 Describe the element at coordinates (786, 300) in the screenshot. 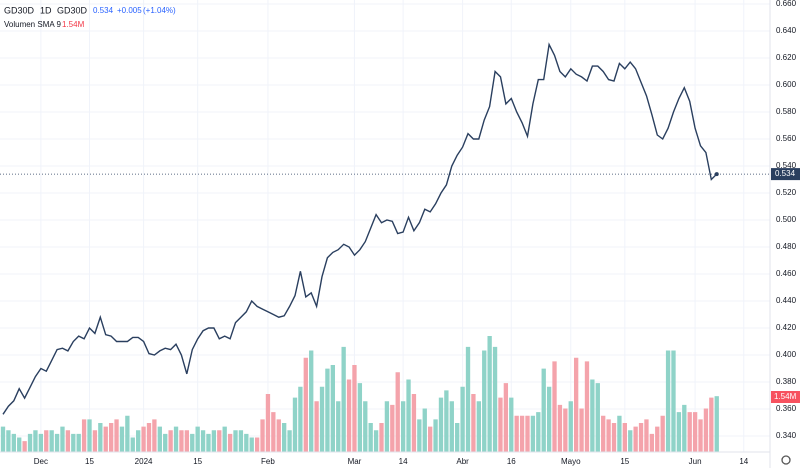

I see `y-tick-label: 0.440` at that location.